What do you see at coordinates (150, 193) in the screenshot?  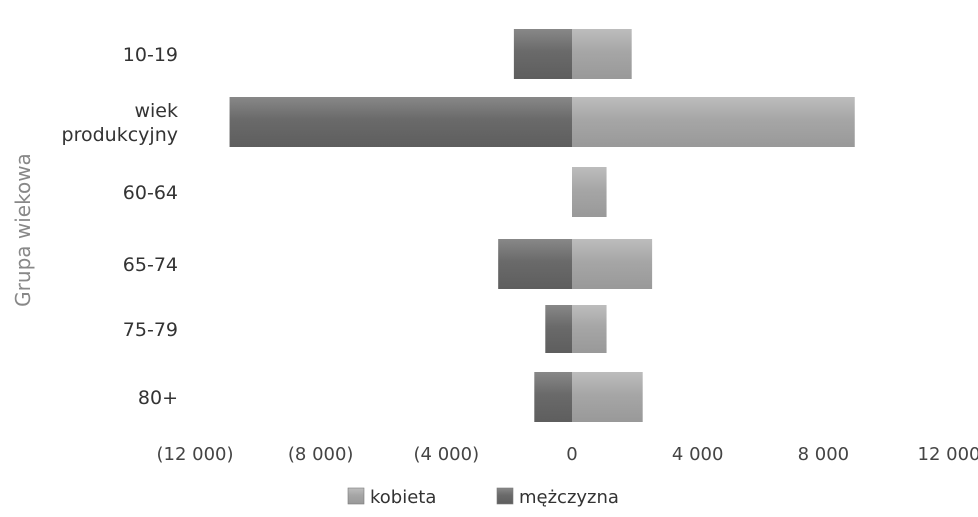 I see `category-label-2: 60-64` at bounding box center [150, 193].